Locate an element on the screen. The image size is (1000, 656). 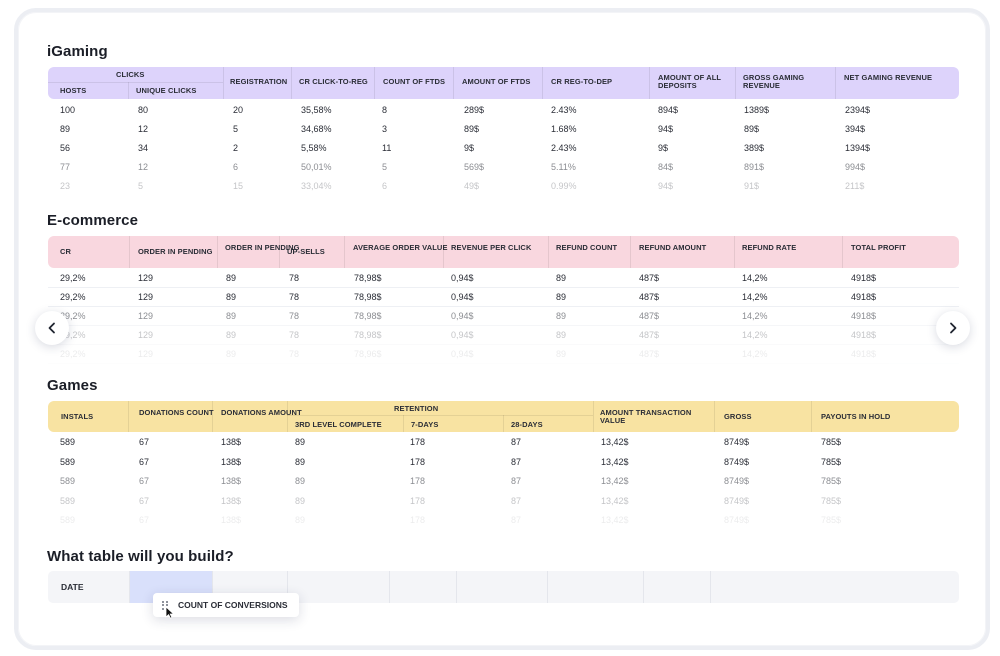
games-title: Games is located at coordinates (72, 385).